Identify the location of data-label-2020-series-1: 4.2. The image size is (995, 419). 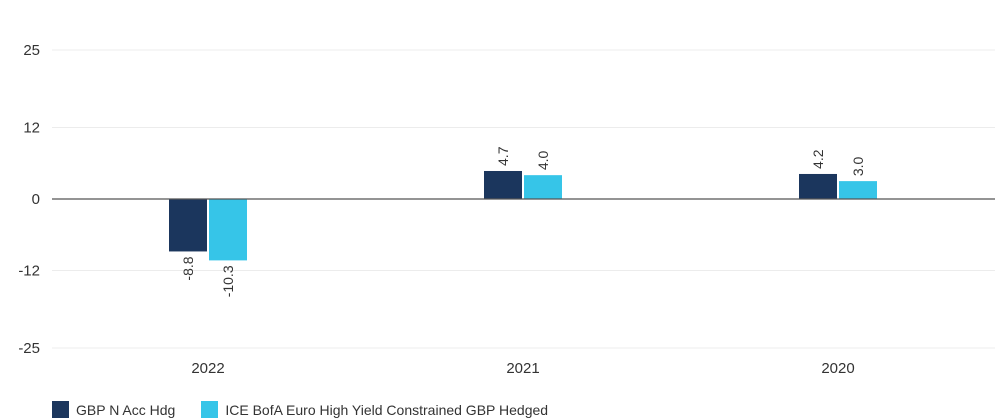
(818, 159).